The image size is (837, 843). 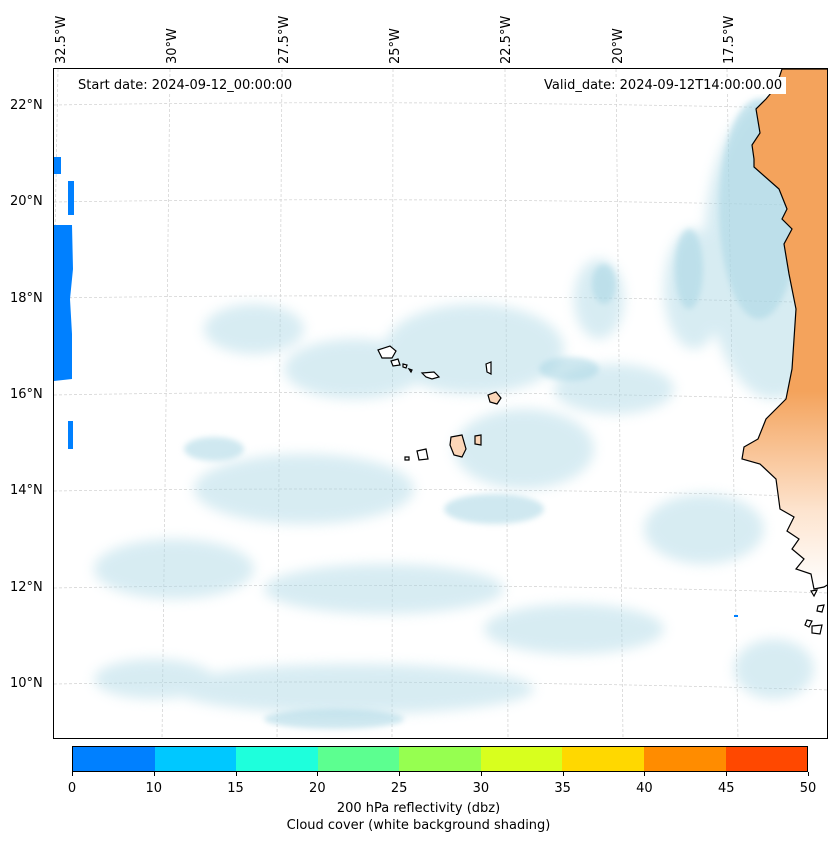 I want to click on colorbar-tick-label: 30, so click(x=481, y=788).